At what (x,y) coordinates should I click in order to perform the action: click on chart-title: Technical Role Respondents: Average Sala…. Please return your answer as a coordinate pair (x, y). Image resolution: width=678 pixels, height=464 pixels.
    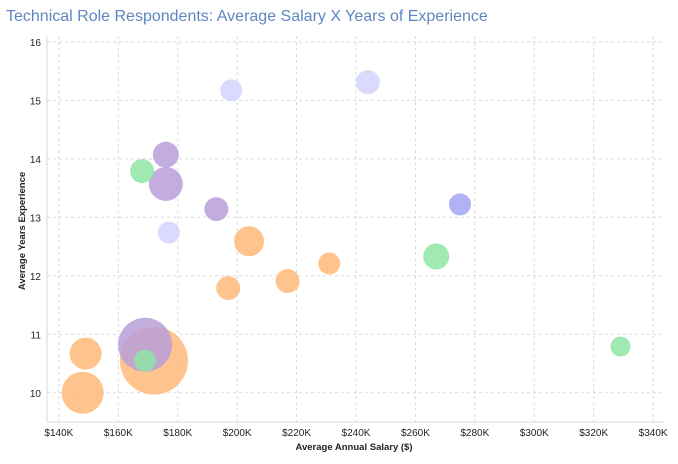
    Looking at the image, I should click on (247, 16).